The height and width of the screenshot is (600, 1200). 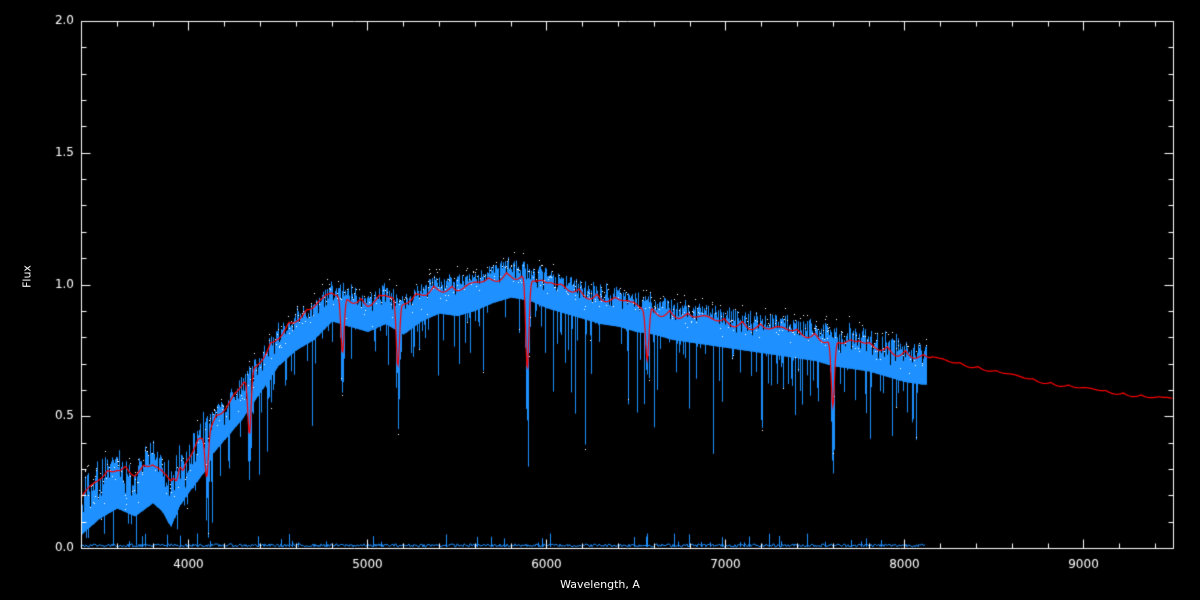 I want to click on x-axis-label: Wavelength, A, so click(x=600, y=584).